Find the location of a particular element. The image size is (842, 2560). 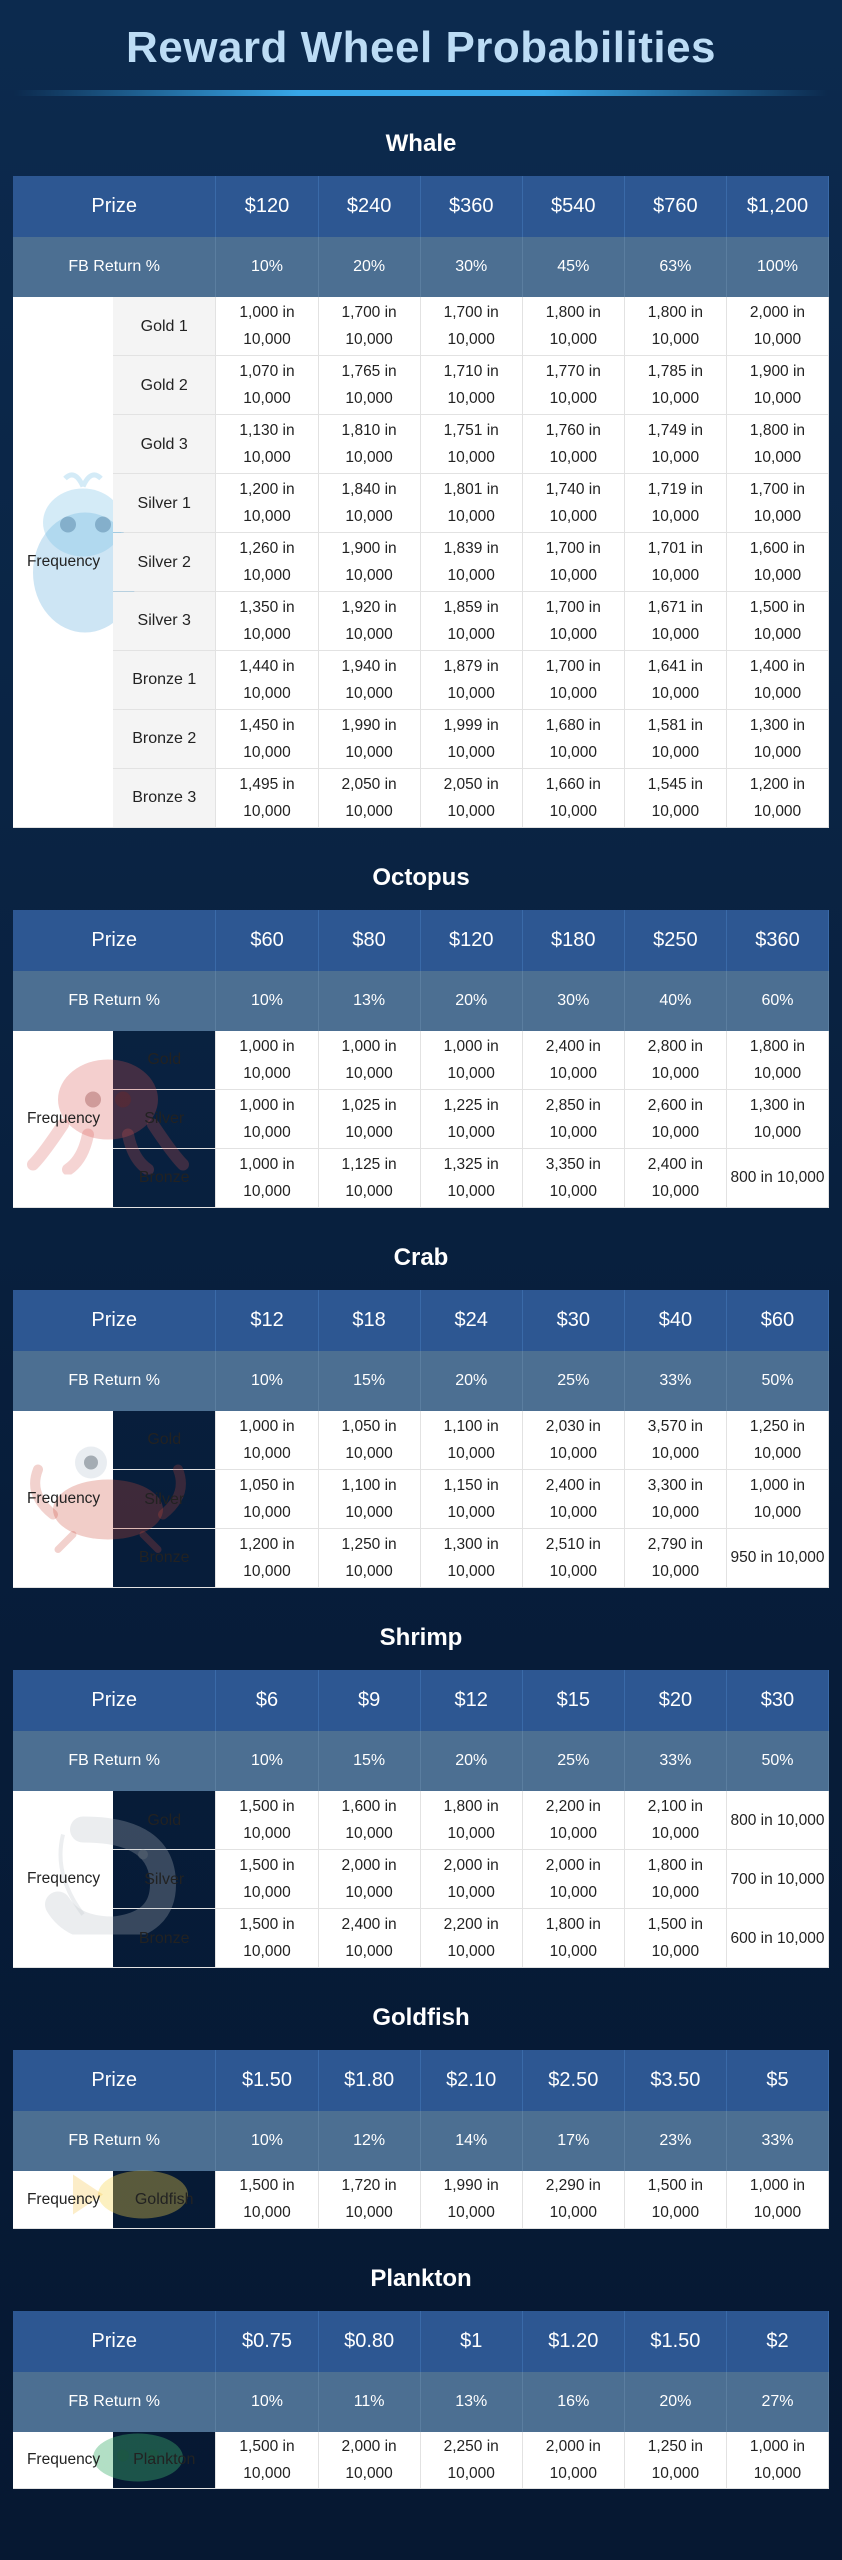

fb-return-cell: 12% is located at coordinates (369, 2141).